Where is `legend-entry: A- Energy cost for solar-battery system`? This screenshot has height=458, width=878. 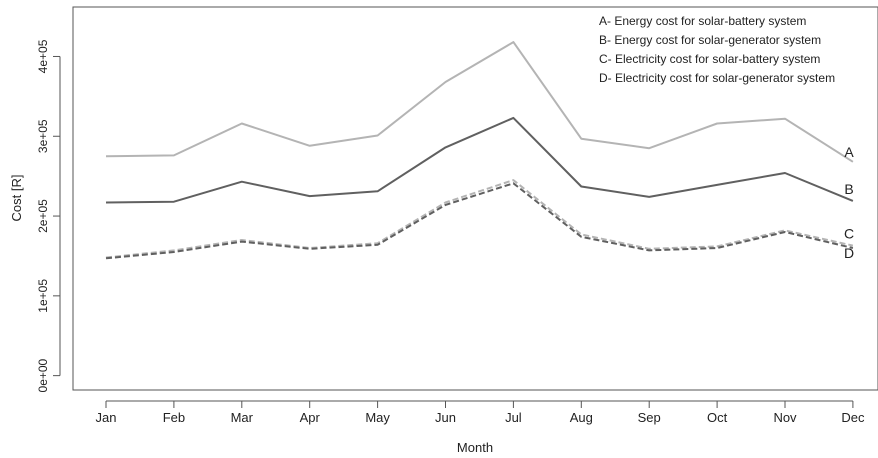
legend-entry: A- Energy cost for solar-battery system is located at coordinates (702, 21).